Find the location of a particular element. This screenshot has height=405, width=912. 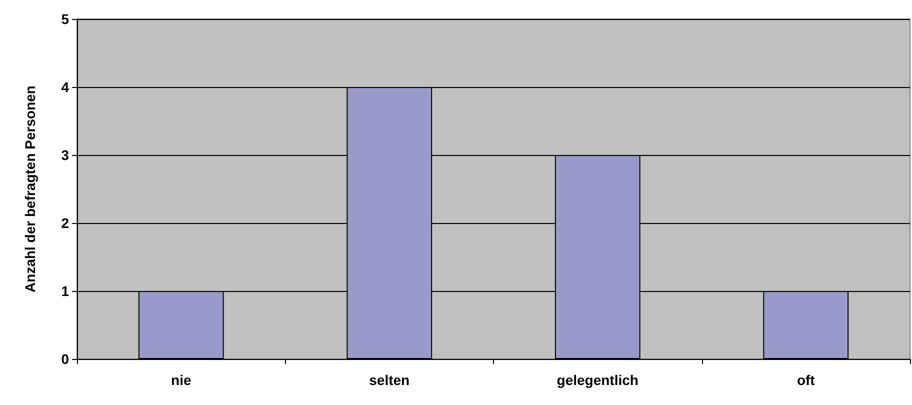

x-tick-label: nie is located at coordinates (181, 380).